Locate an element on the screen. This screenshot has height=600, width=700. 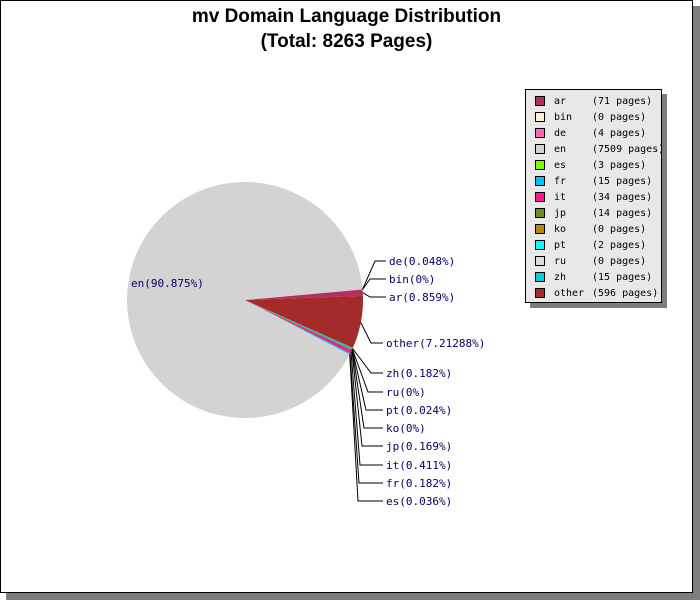
leader-line-jp is located at coordinates (367, 398).